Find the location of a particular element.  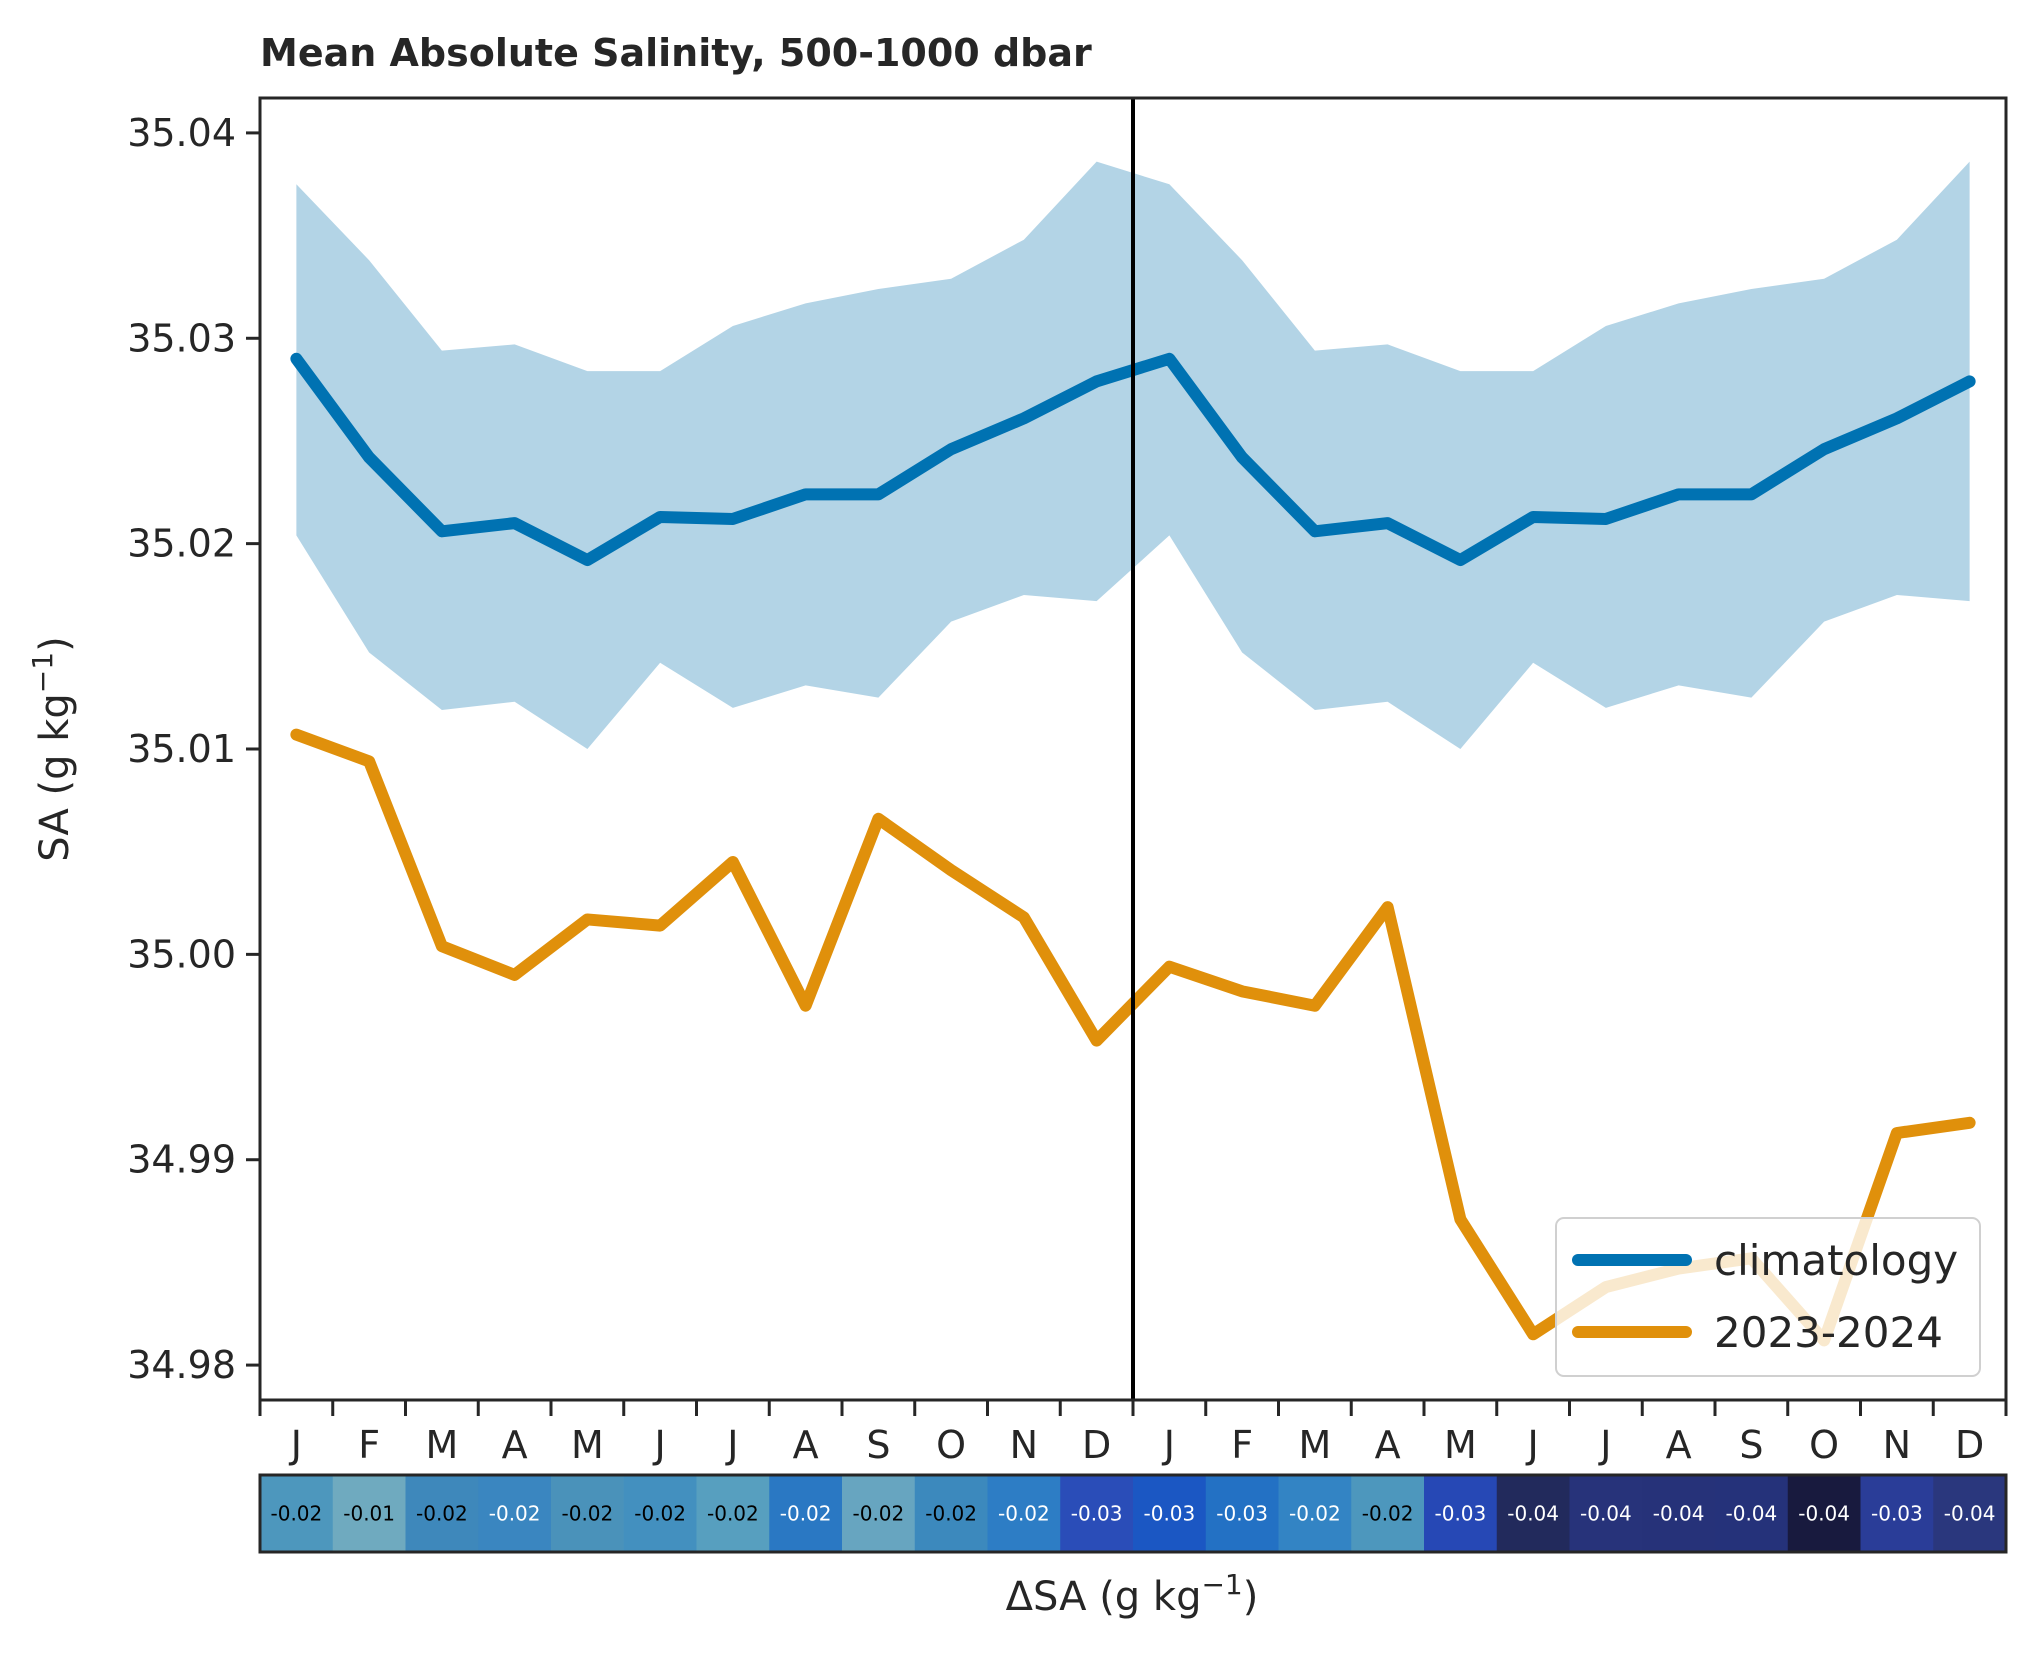

delta-axis-label-superscript: −1 is located at coordinates (1221, 1584).